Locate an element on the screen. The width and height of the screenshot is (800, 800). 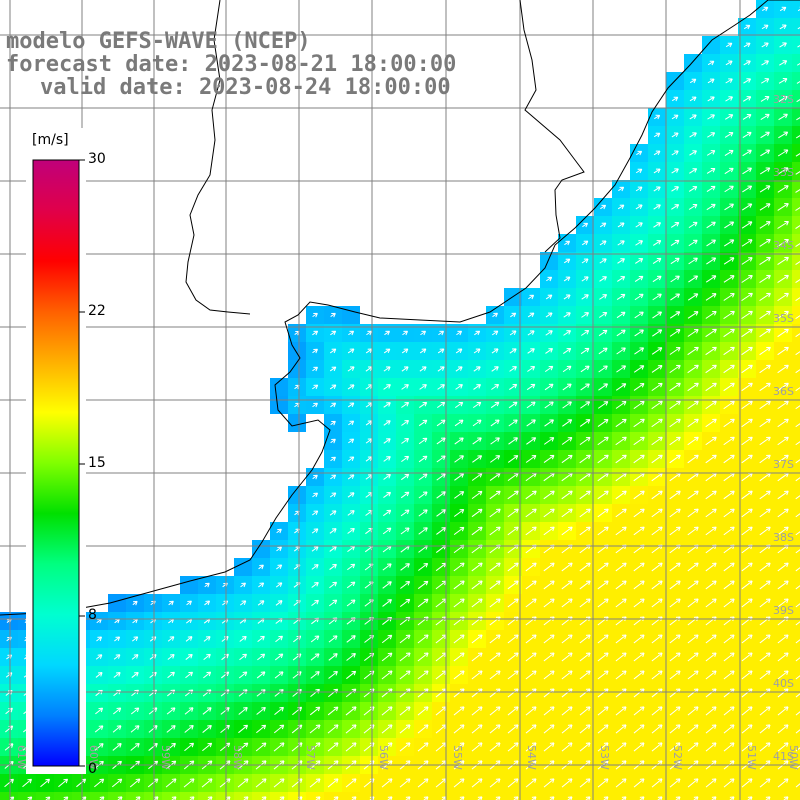
colorbar-tick-0: 0 is located at coordinates (92, 769).